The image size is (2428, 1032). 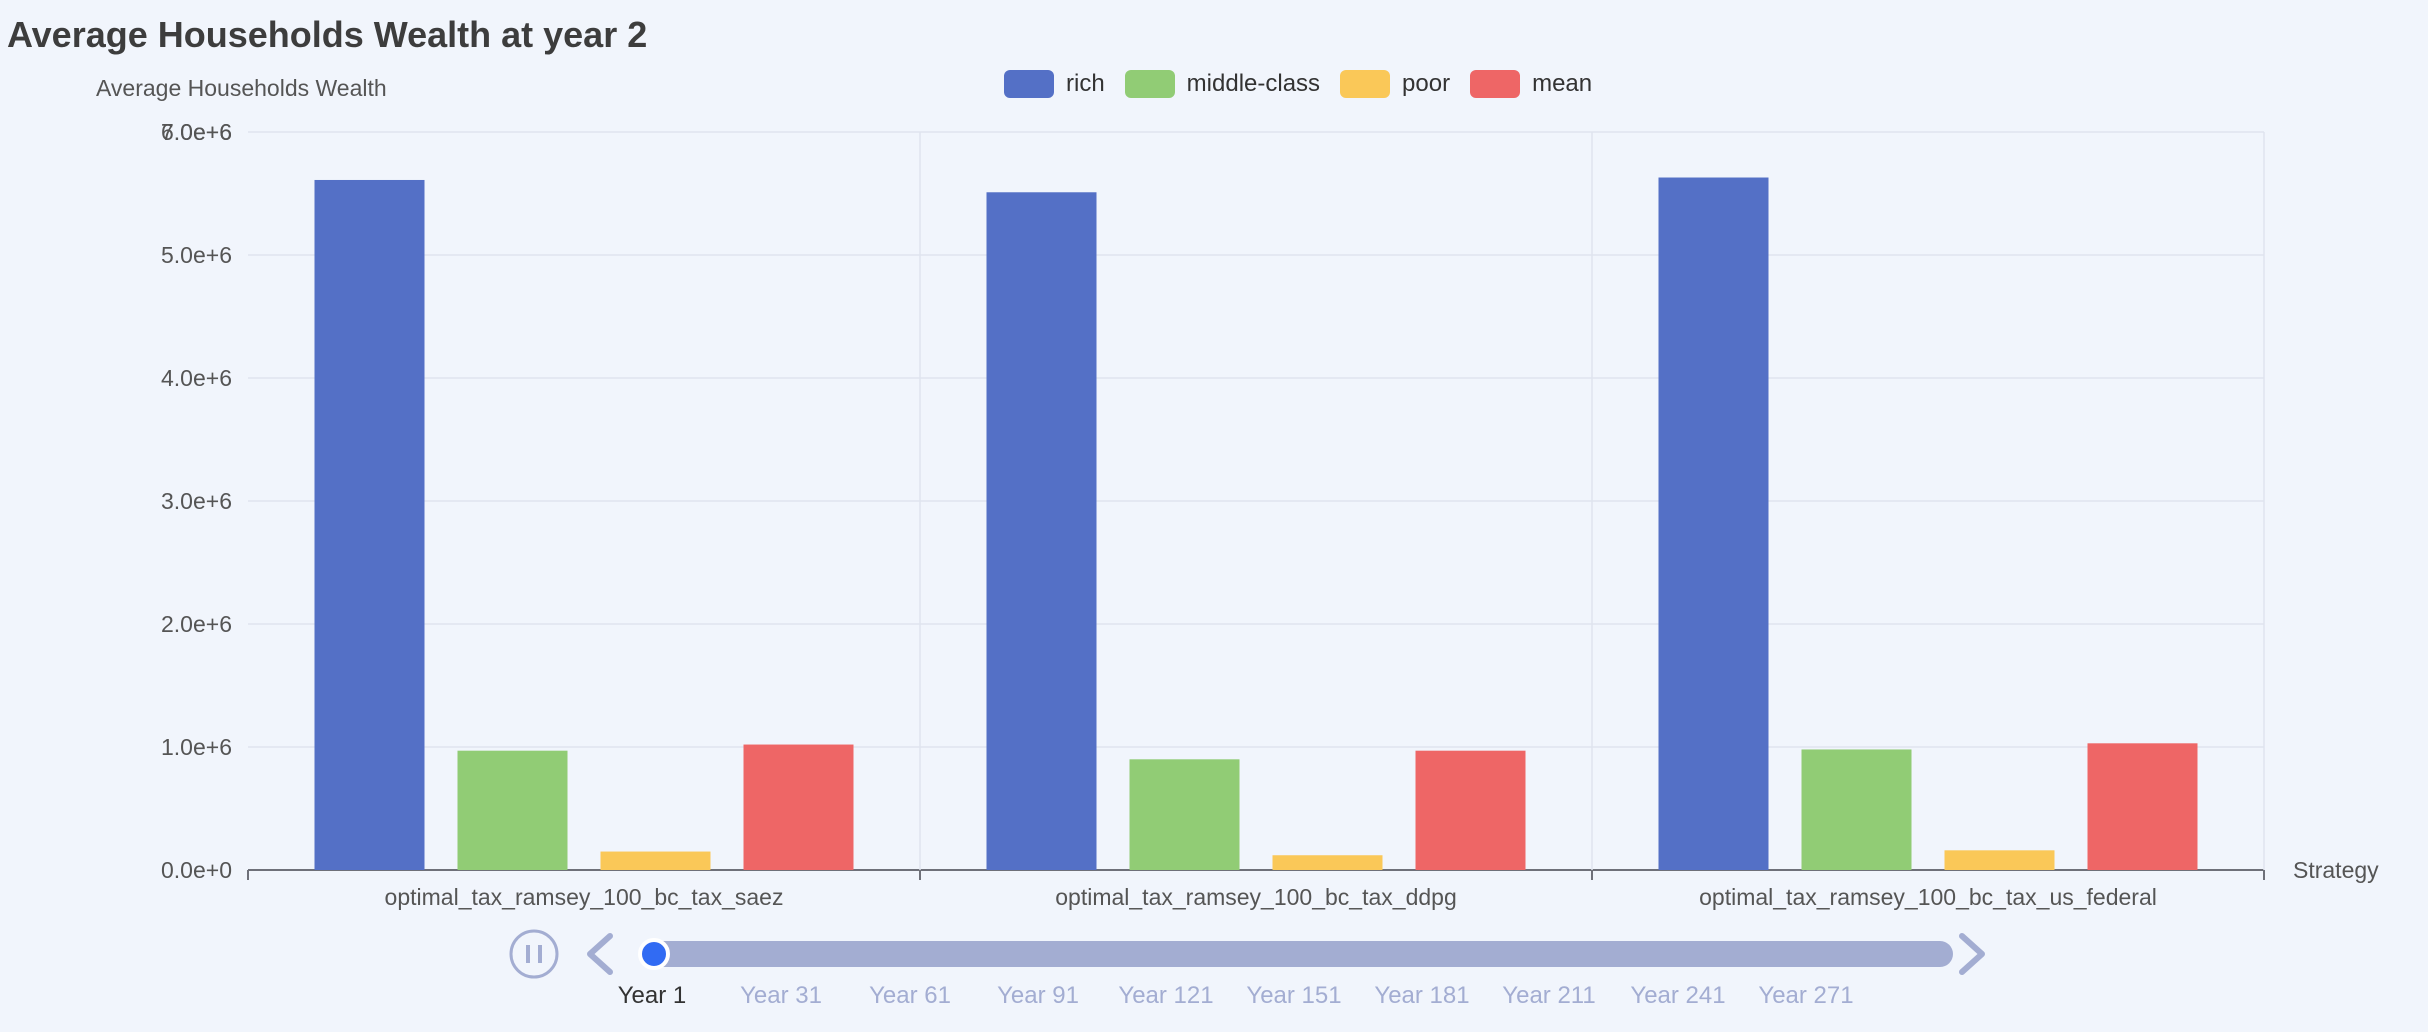 What do you see at coordinates (327, 34) in the screenshot?
I see `page-title: Average Households Wealth at year 2` at bounding box center [327, 34].